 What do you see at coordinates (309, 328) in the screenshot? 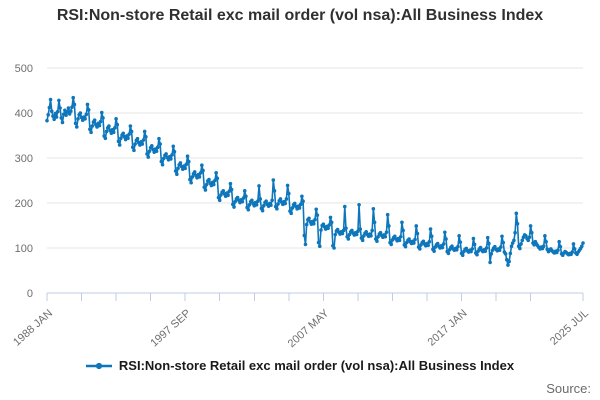
I see `x-tick-label: 2007 MAY` at bounding box center [309, 328].